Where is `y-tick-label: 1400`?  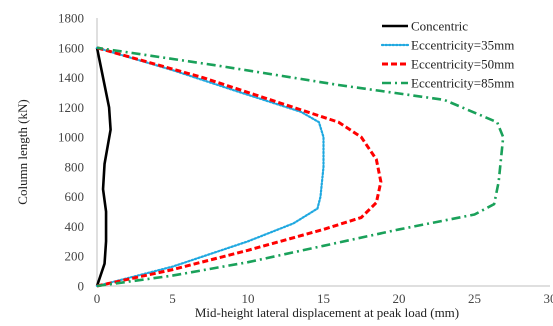 y-tick-label: 1400 is located at coordinates (71, 77).